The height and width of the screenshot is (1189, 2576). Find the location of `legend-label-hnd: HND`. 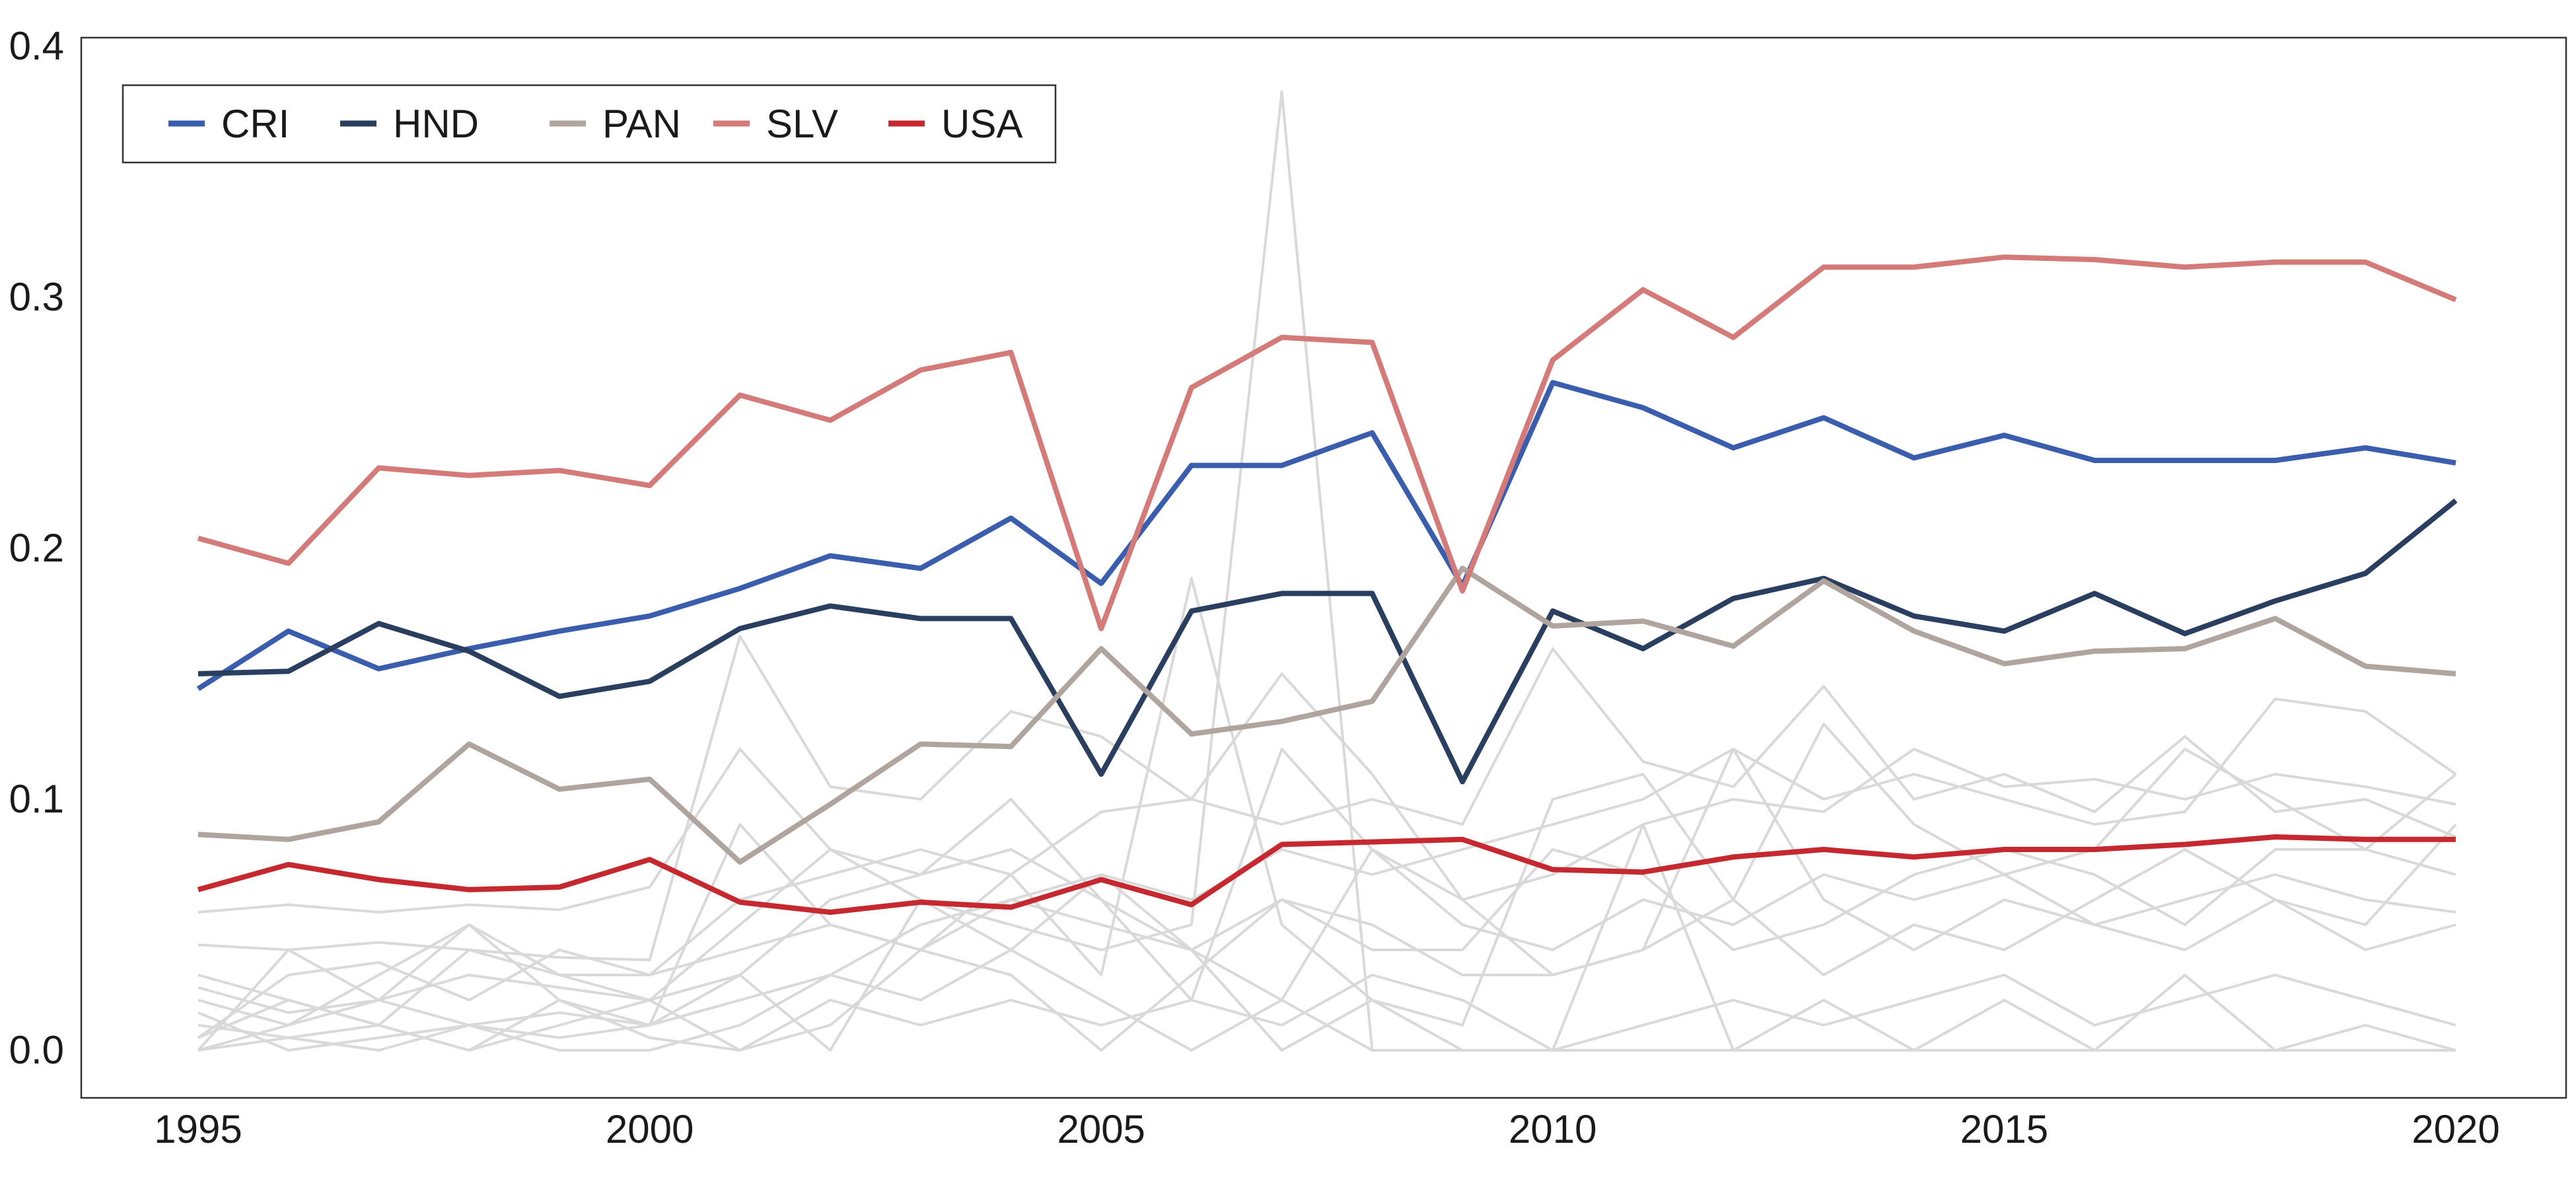

legend-label-hnd: HND is located at coordinates (436, 124).